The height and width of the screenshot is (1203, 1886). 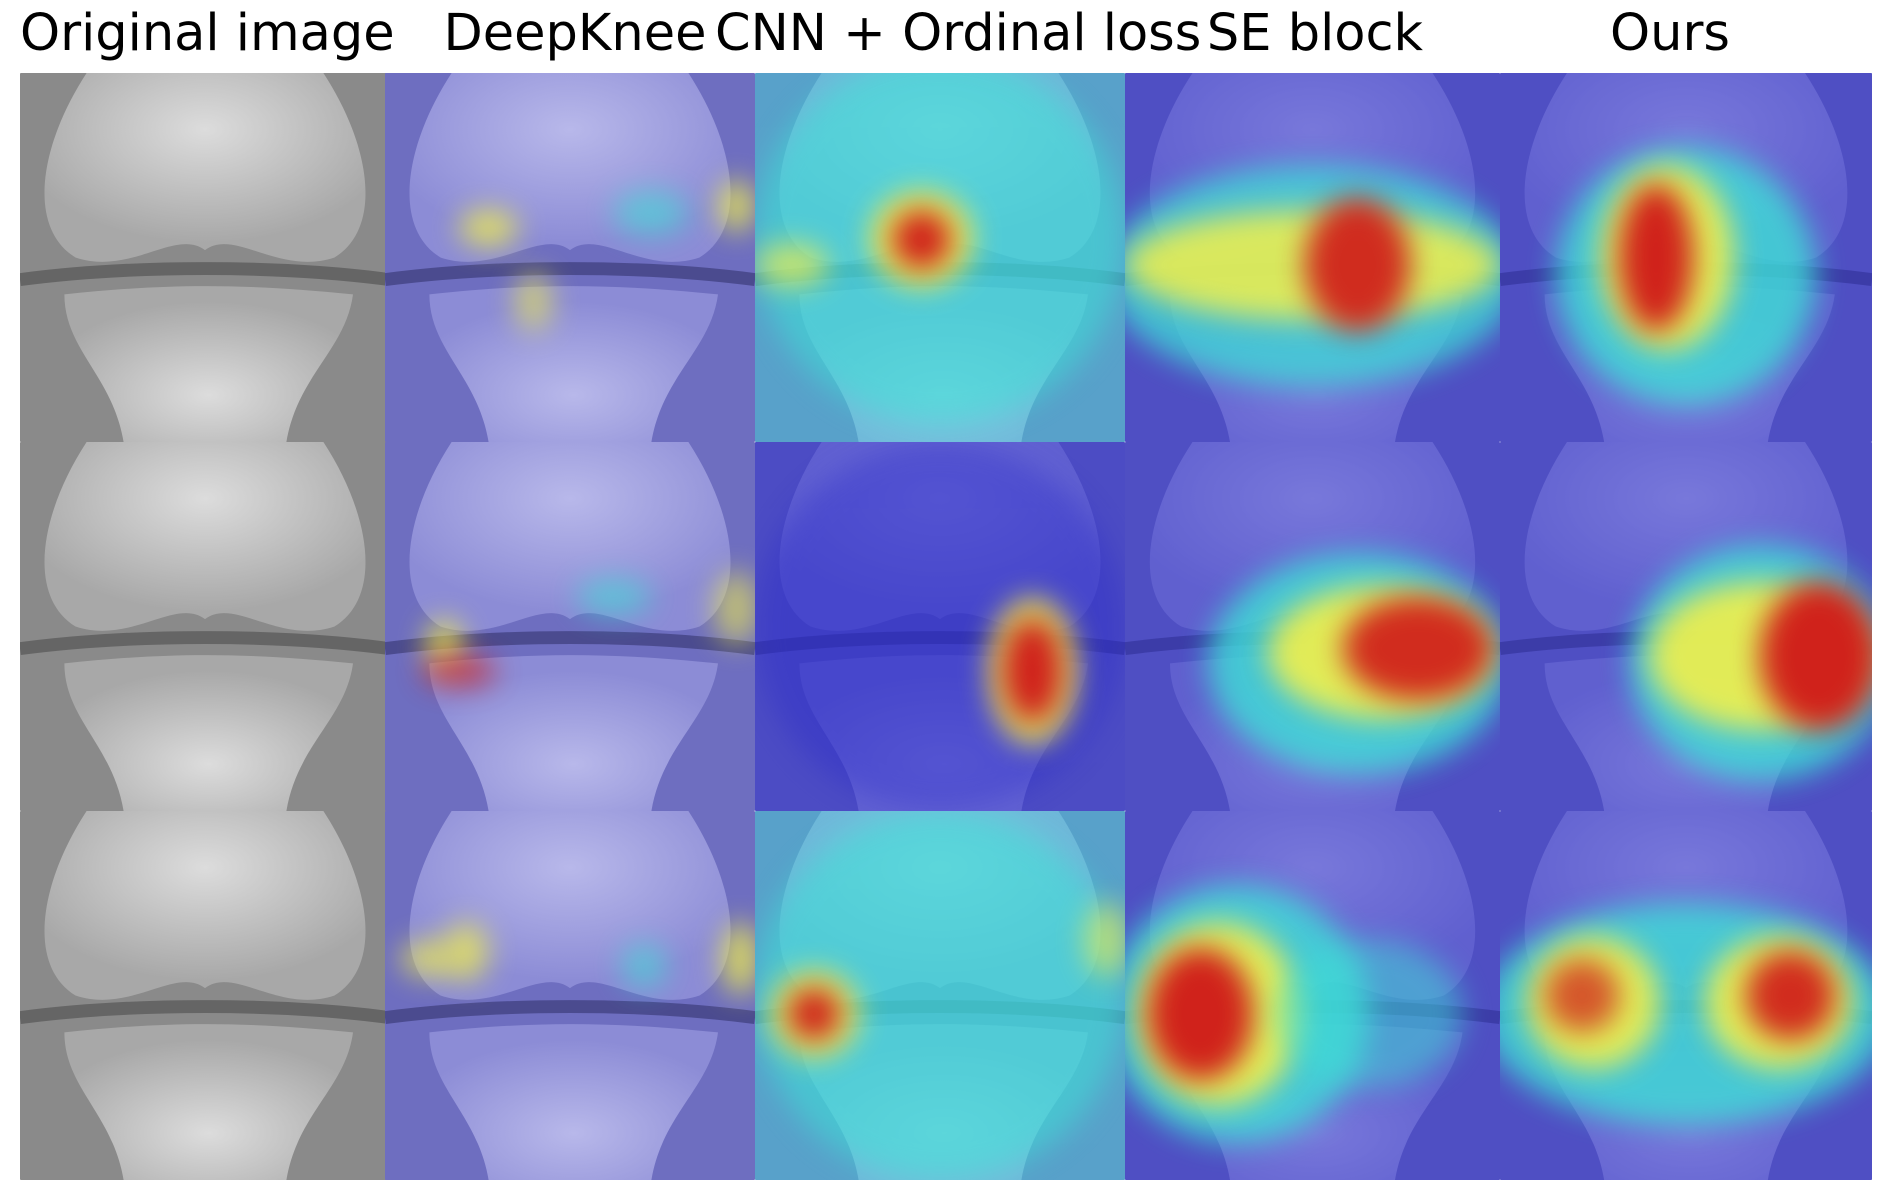 I want to click on figure-tile-r1-c1, so click(x=205, y=257).